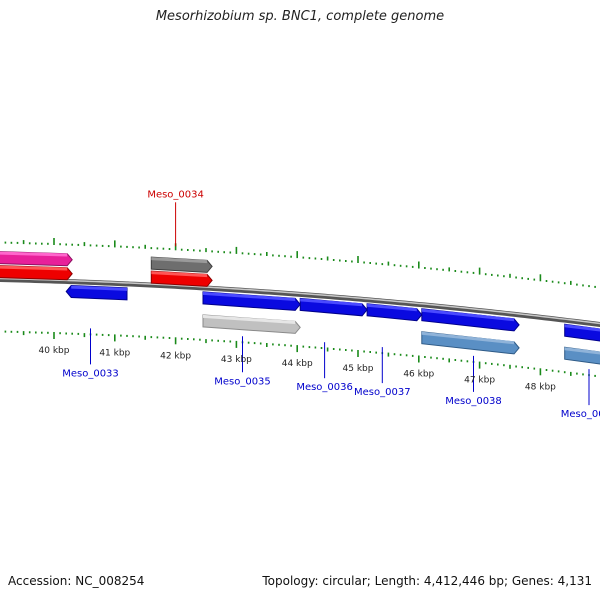 This screenshot has height=600, width=600. What do you see at coordinates (580, 414) in the screenshot?
I see `gene-label: Meso_0039` at bounding box center [580, 414].